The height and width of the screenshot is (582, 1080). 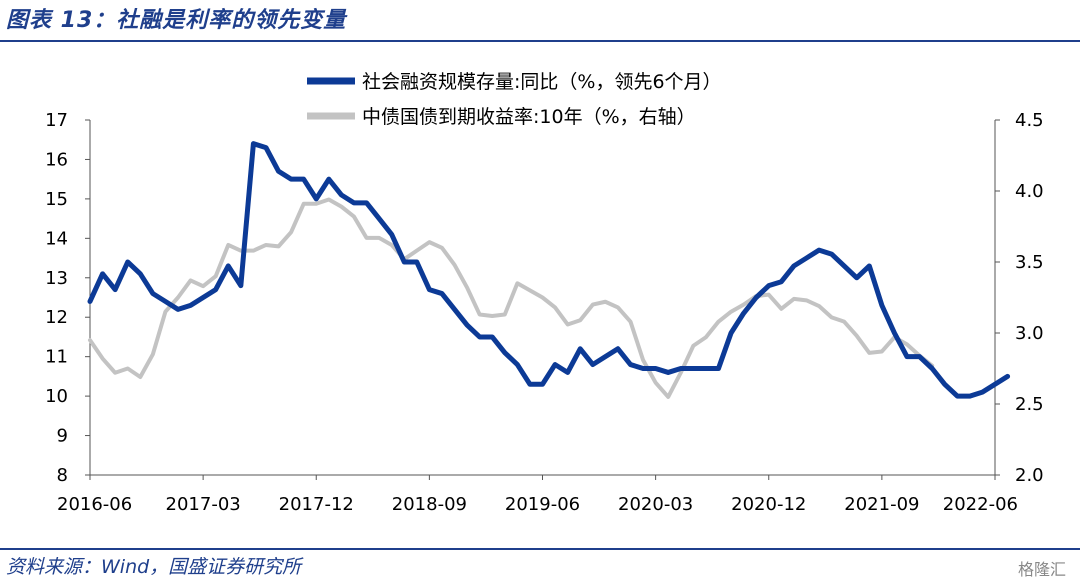 What do you see at coordinates (56, 357) in the screenshot?
I see `left-tick-label: 11` at bounding box center [56, 357].